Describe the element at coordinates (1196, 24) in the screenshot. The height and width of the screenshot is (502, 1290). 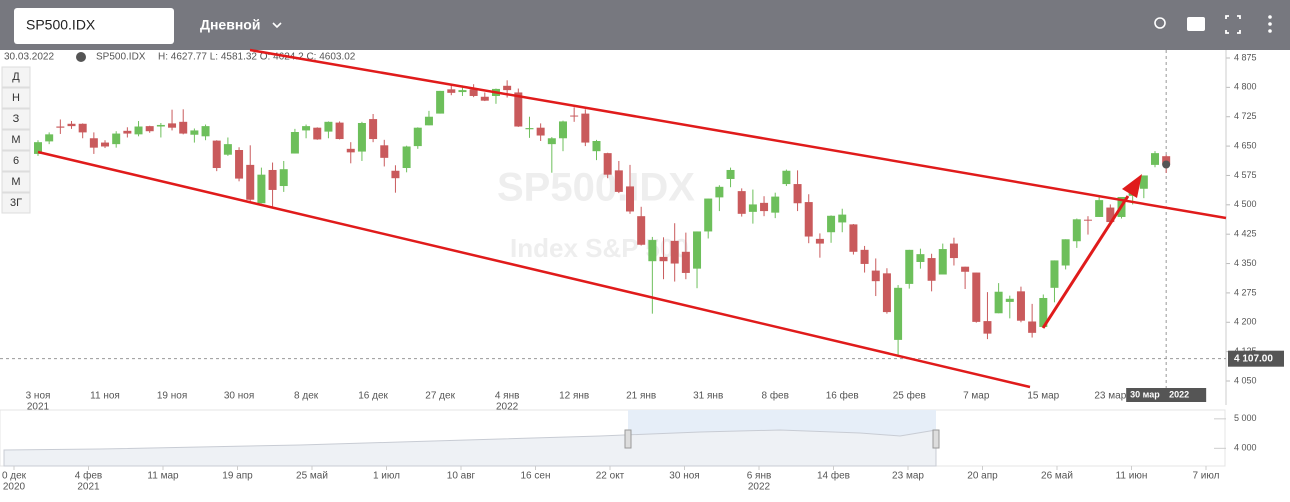
I see `image-icon` at that location.